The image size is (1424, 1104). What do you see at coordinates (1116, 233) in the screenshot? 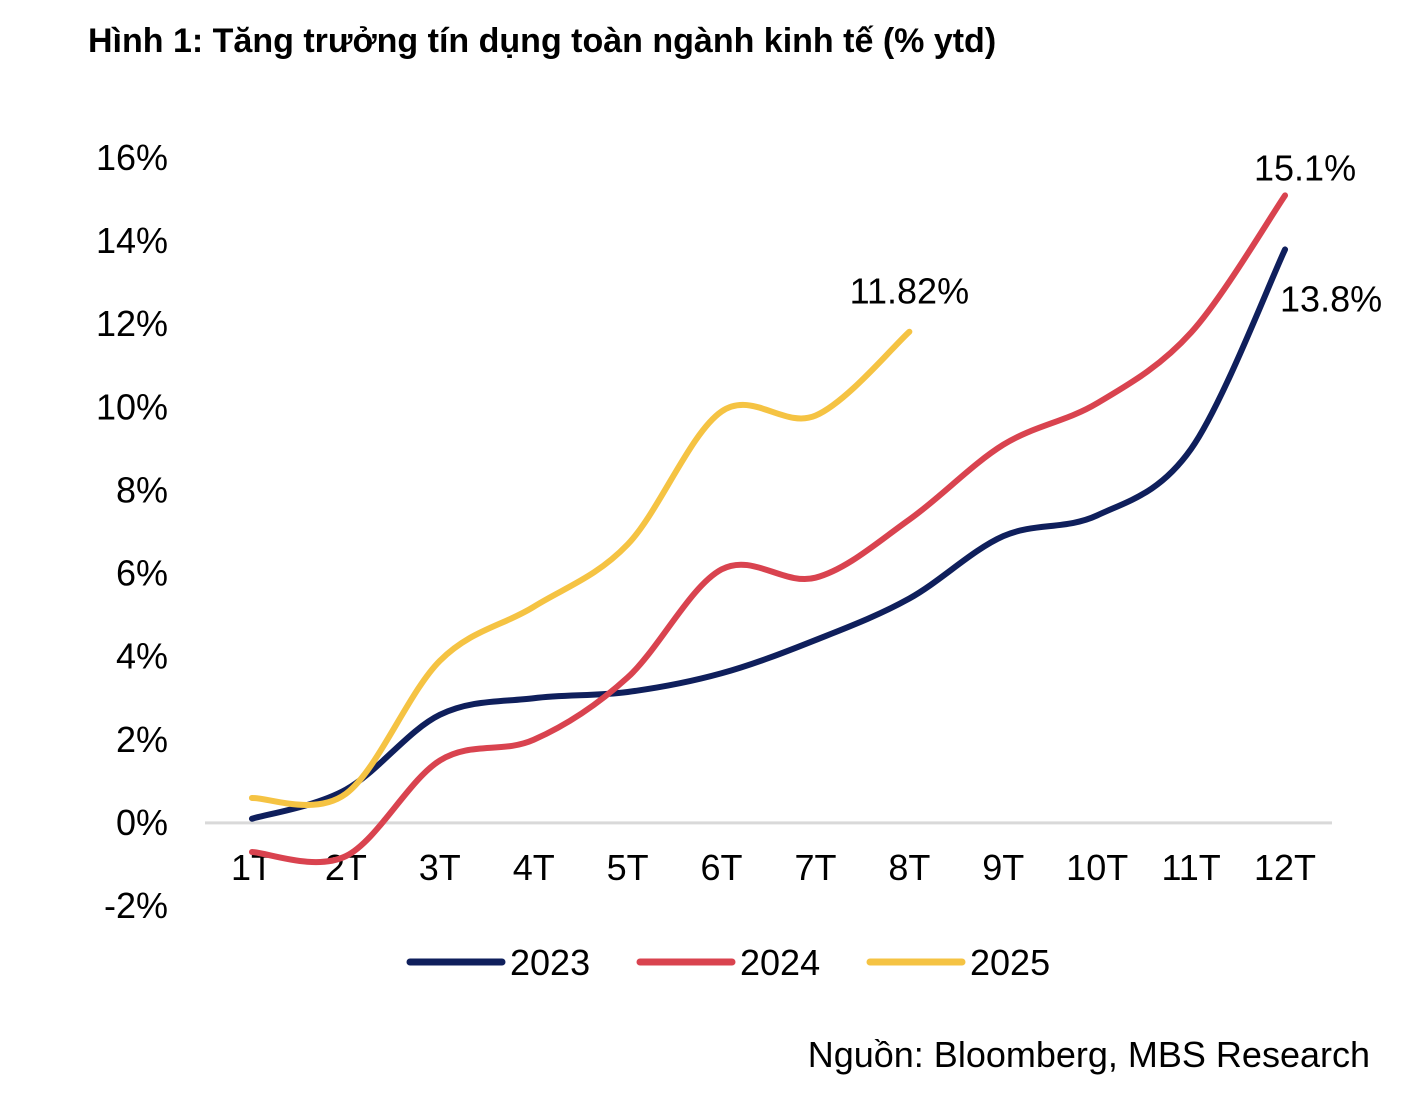
I see `data-labels: 11.82% 15.1% 13.8%` at bounding box center [1116, 233].